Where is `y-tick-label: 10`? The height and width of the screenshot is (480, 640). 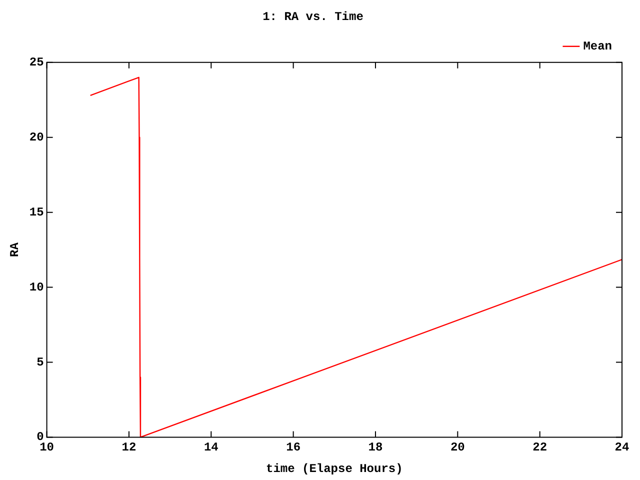
y-tick-label: 10 is located at coordinates (36, 287).